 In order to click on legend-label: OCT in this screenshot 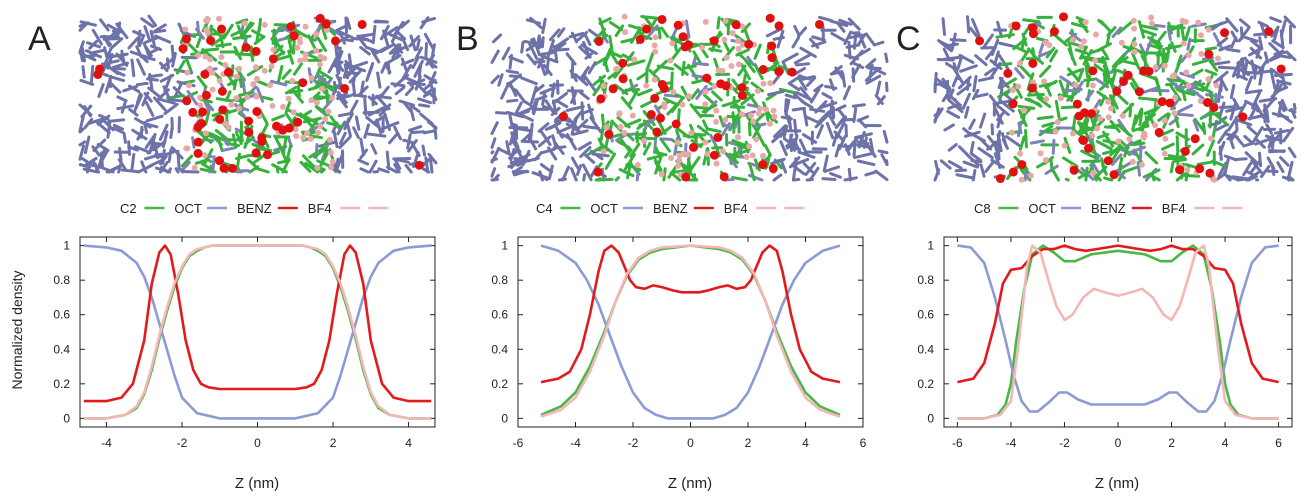, I will do `click(1042, 208)`.